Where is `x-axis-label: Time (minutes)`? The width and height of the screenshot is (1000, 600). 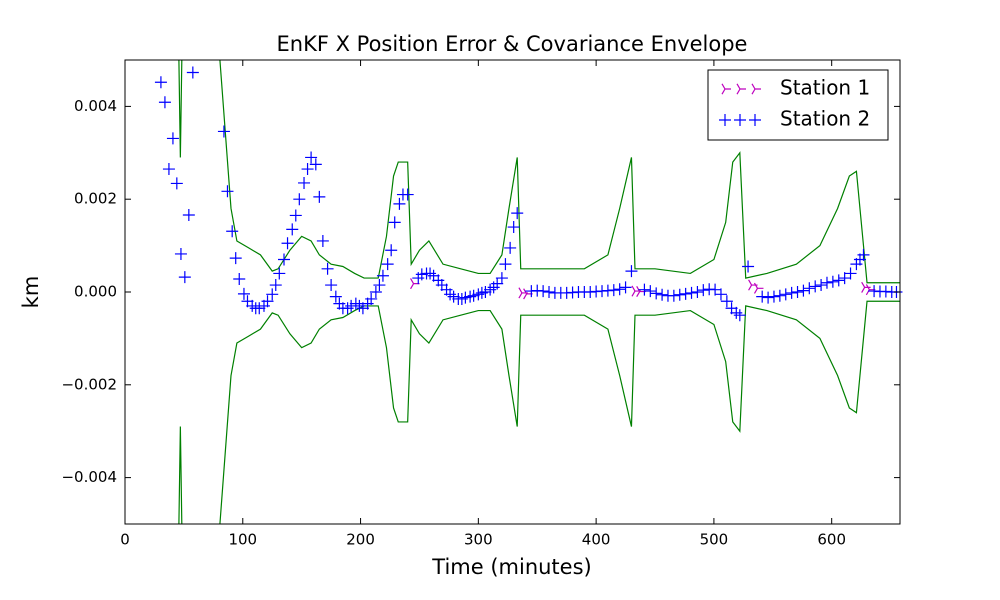 x-axis-label: Time (minutes) is located at coordinates (511, 567).